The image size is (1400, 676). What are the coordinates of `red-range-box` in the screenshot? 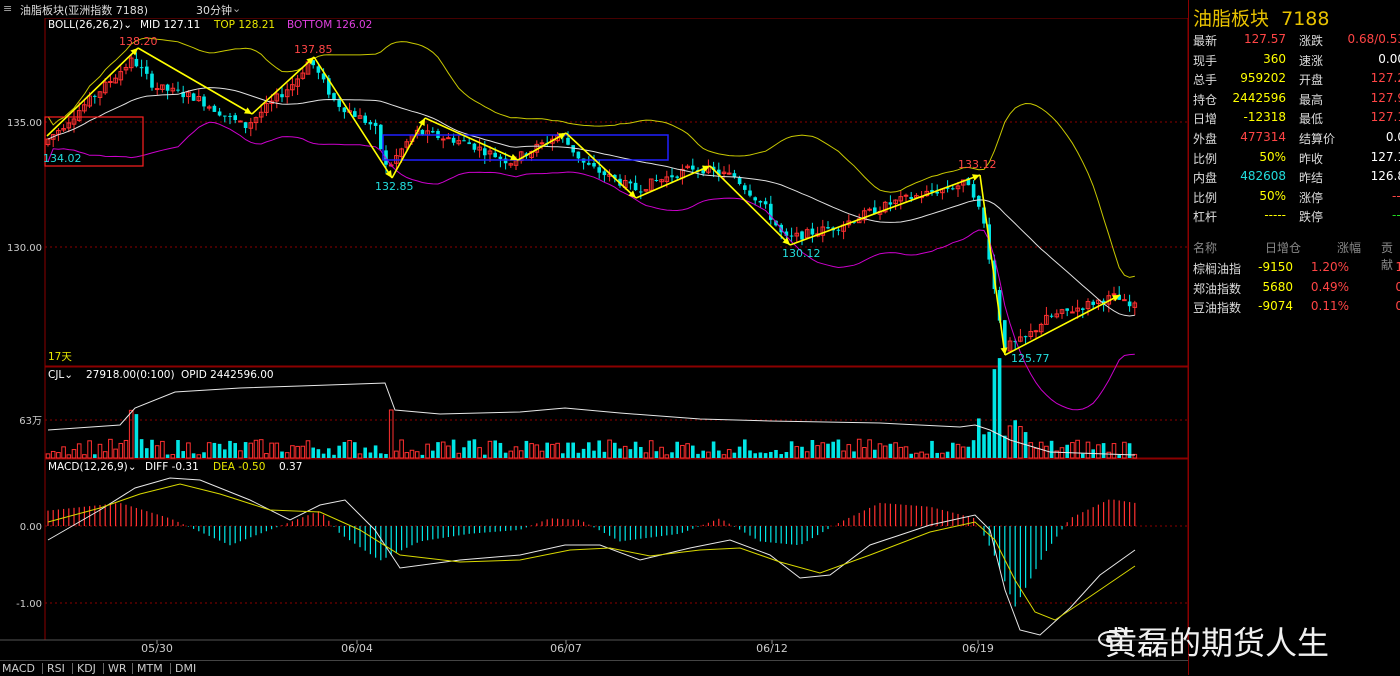 It's located at (94, 141).